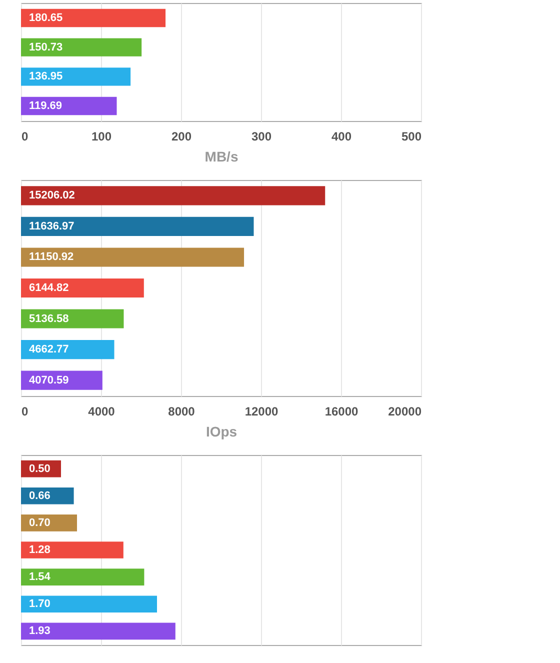 This screenshot has width=560, height=663. What do you see at coordinates (46, 76) in the screenshot?
I see `data-label: 136.95` at bounding box center [46, 76].